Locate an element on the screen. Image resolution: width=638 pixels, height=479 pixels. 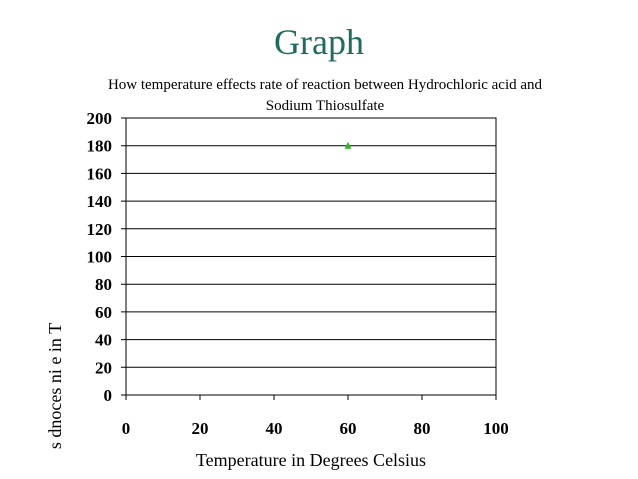
y-tick-label-100: 100 is located at coordinates (100, 257).